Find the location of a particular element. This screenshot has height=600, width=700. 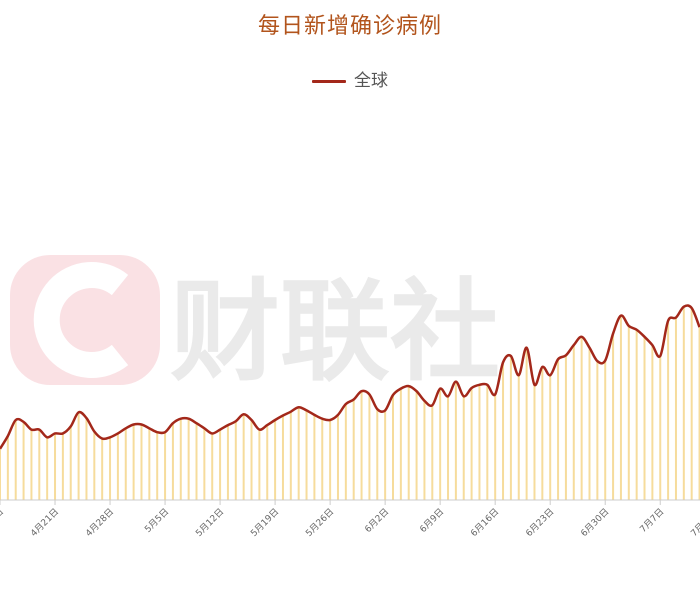

x-tick-label: 6月30日 is located at coordinates (595, 522).